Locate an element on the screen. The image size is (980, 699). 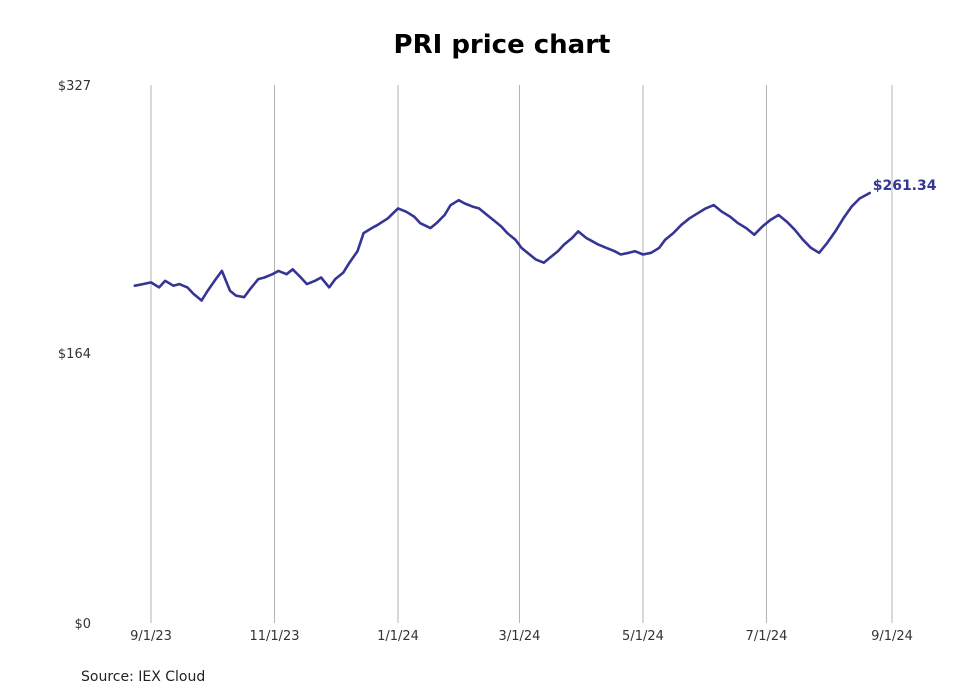
x-tick-label: 7/1/24 is located at coordinates (767, 636).